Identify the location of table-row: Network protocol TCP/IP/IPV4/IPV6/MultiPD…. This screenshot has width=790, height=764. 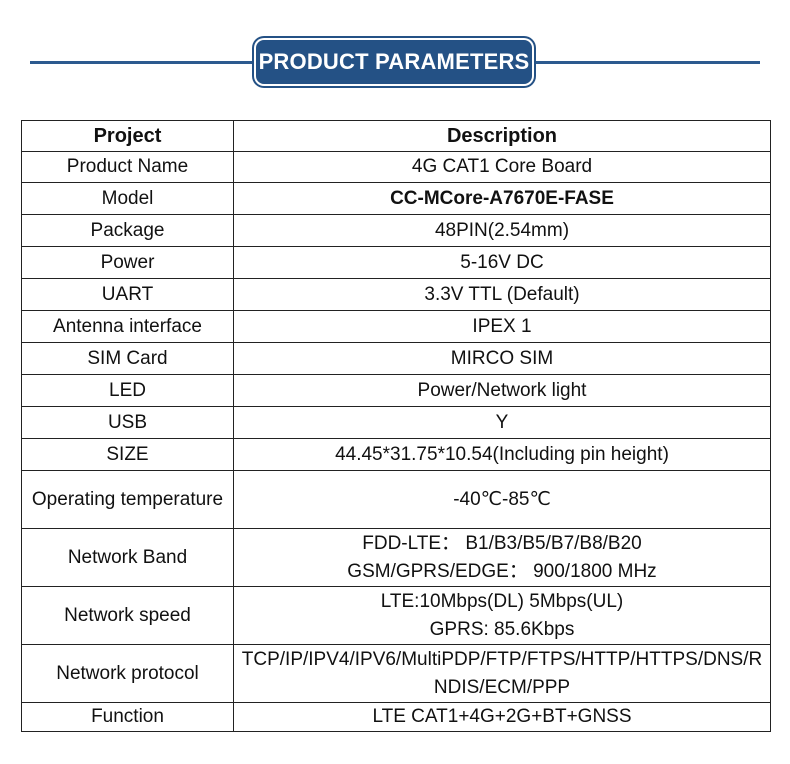
(396, 673).